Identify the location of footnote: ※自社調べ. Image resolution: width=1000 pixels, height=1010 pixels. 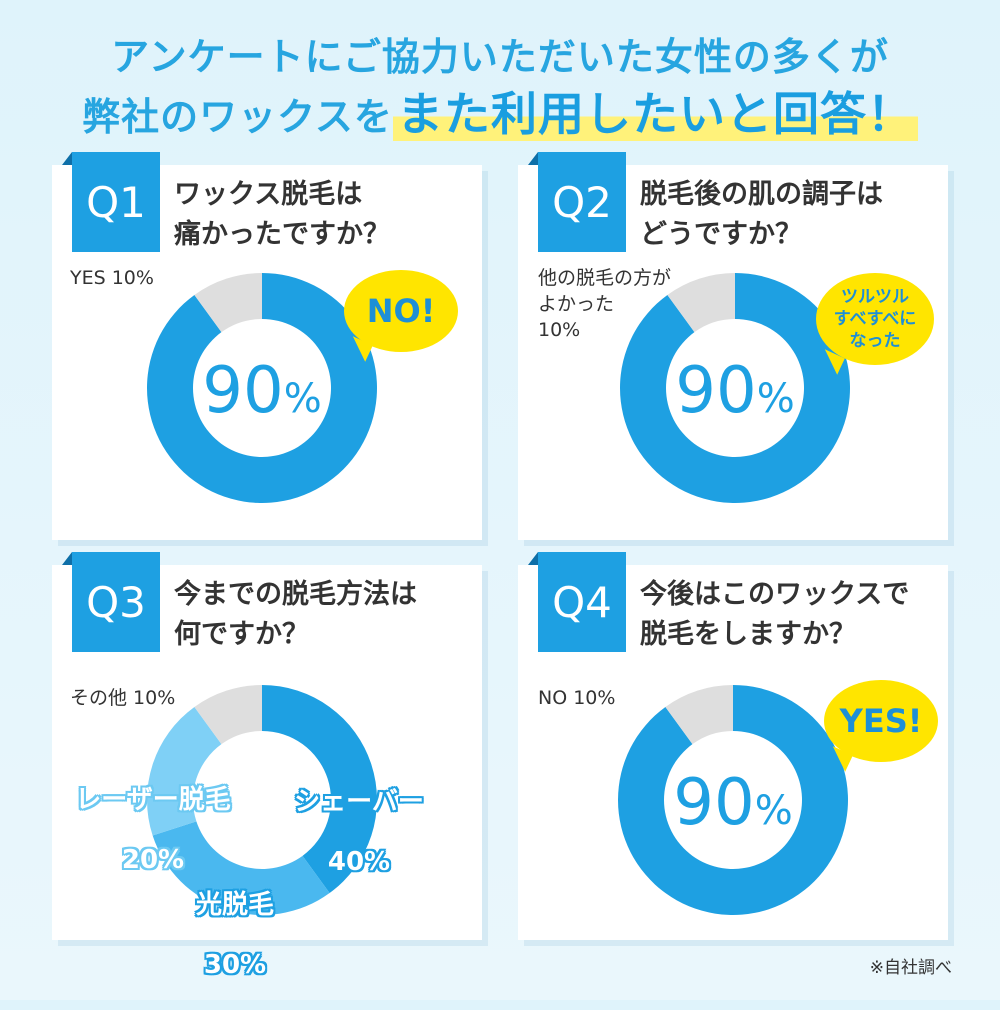
(910, 968).